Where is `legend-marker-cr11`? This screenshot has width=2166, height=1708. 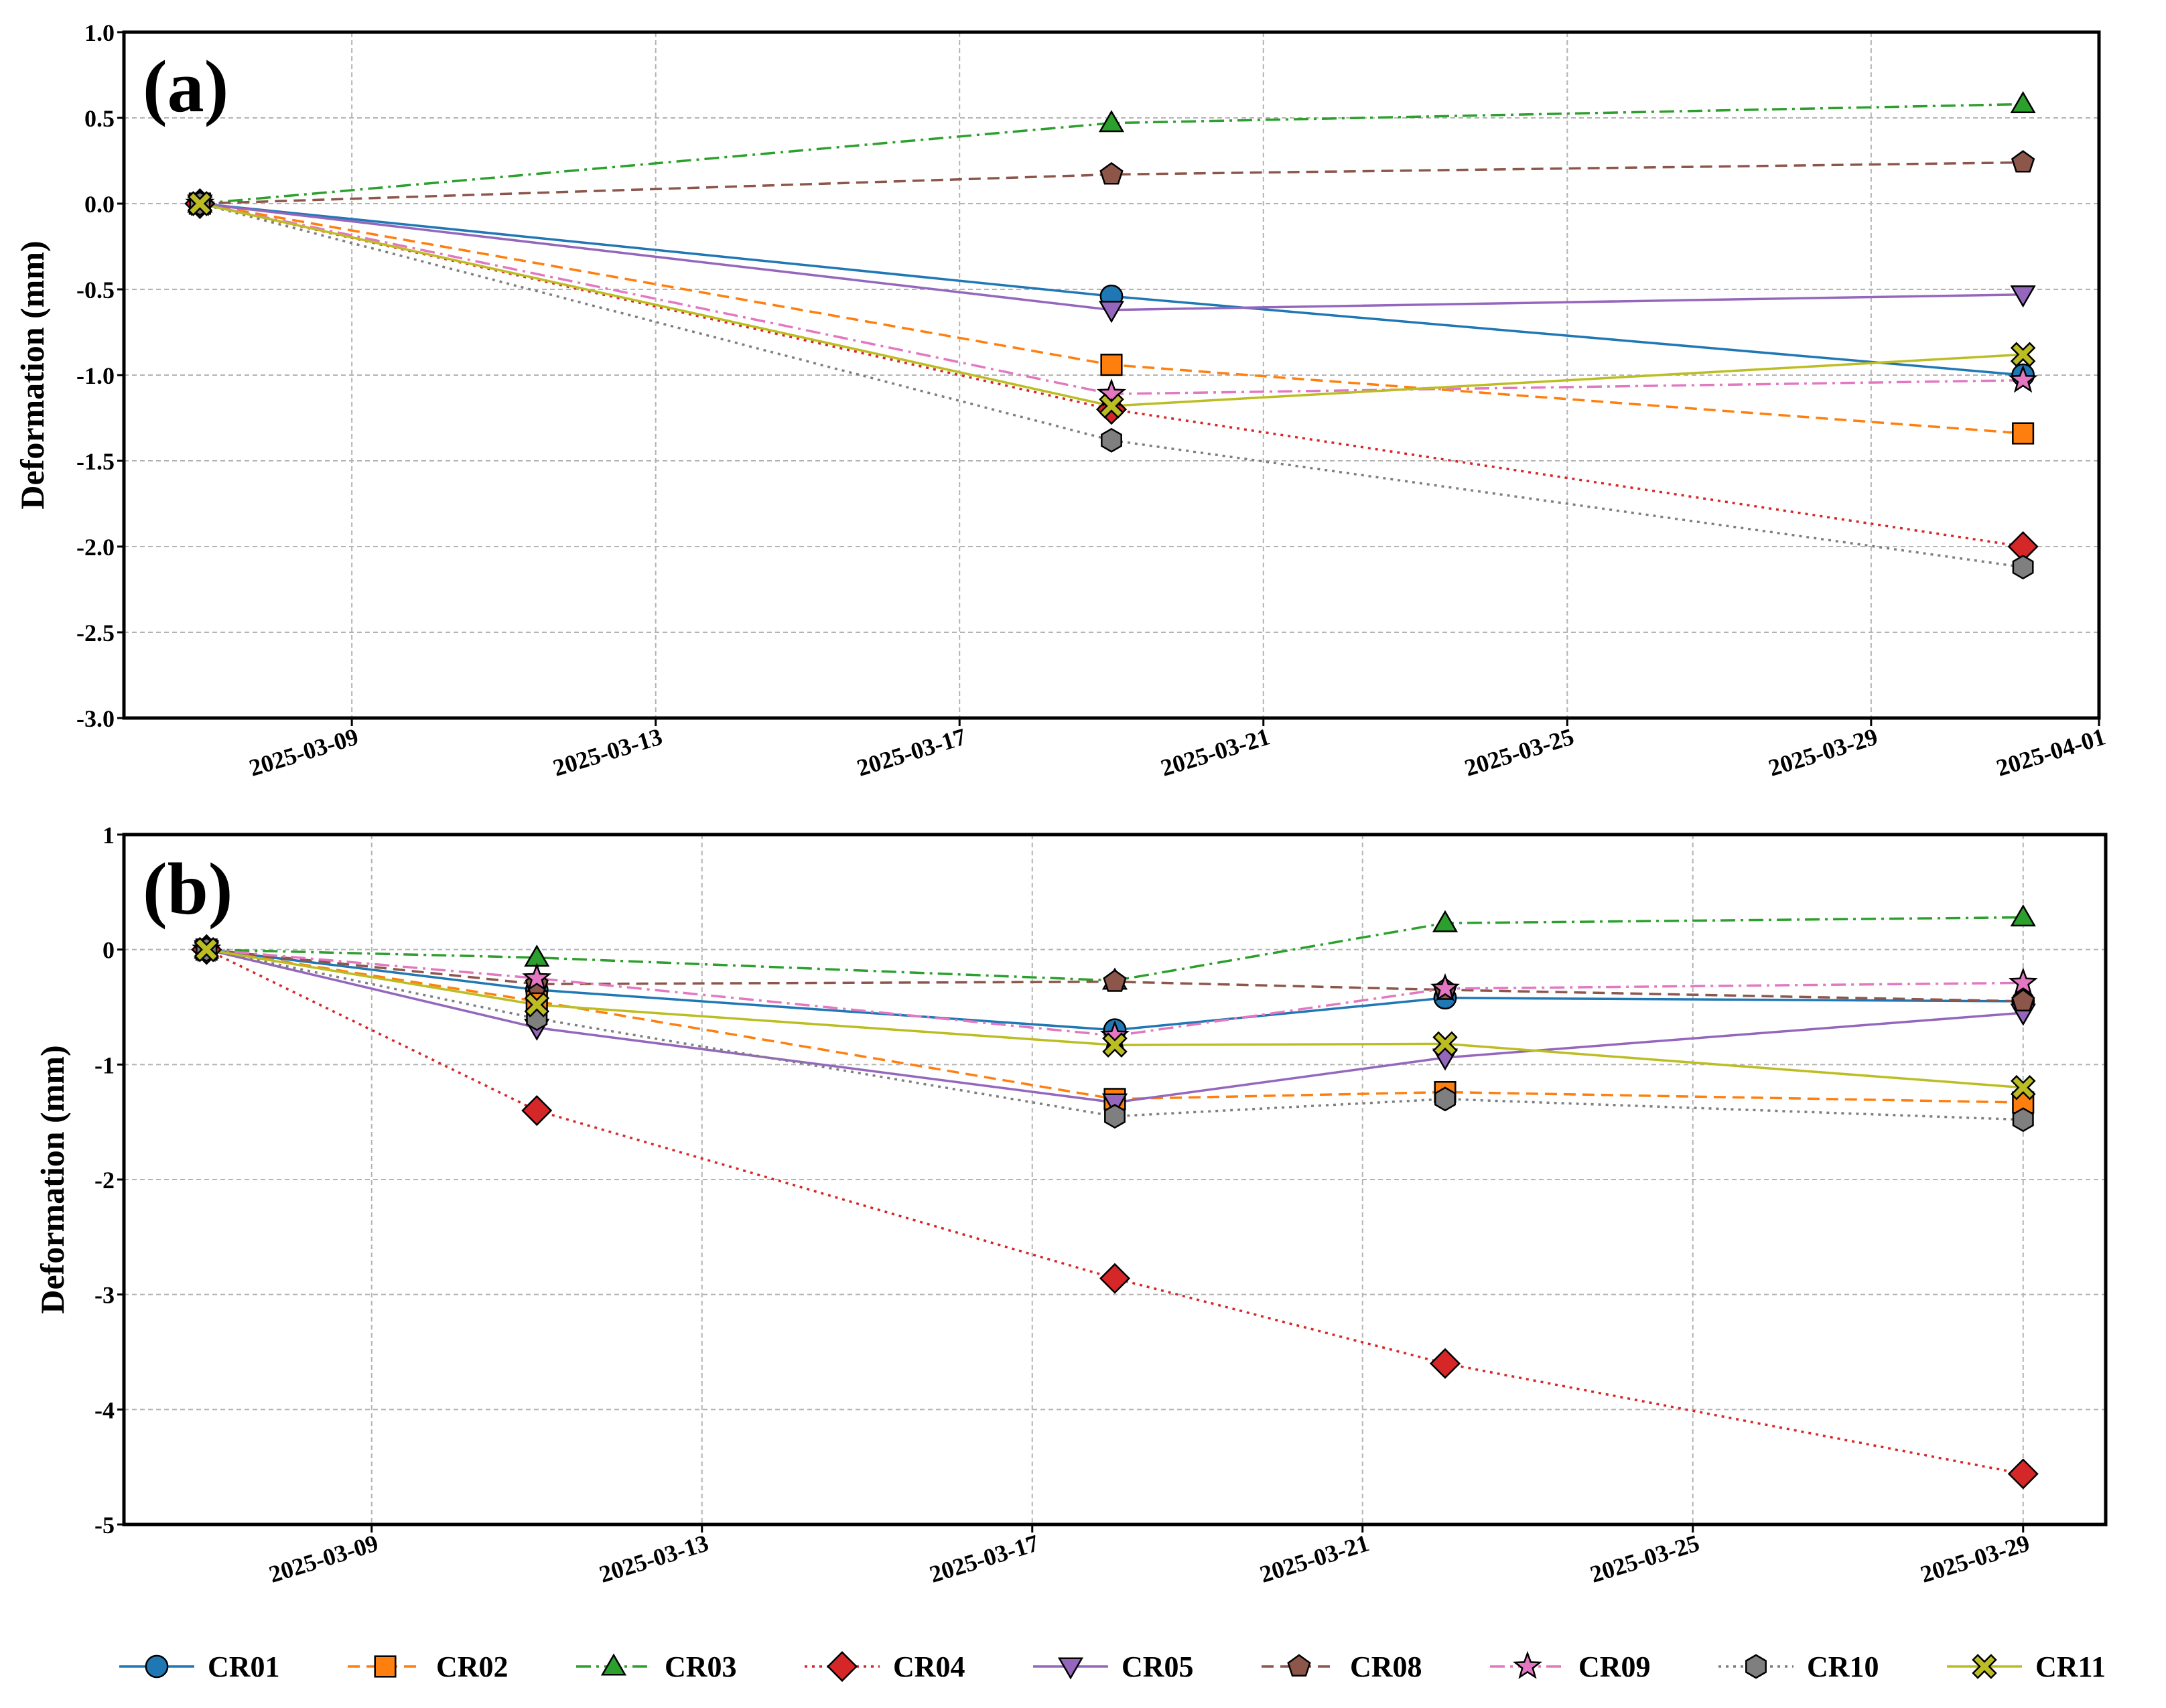 legend-marker-cr11 is located at coordinates (1985, 1666).